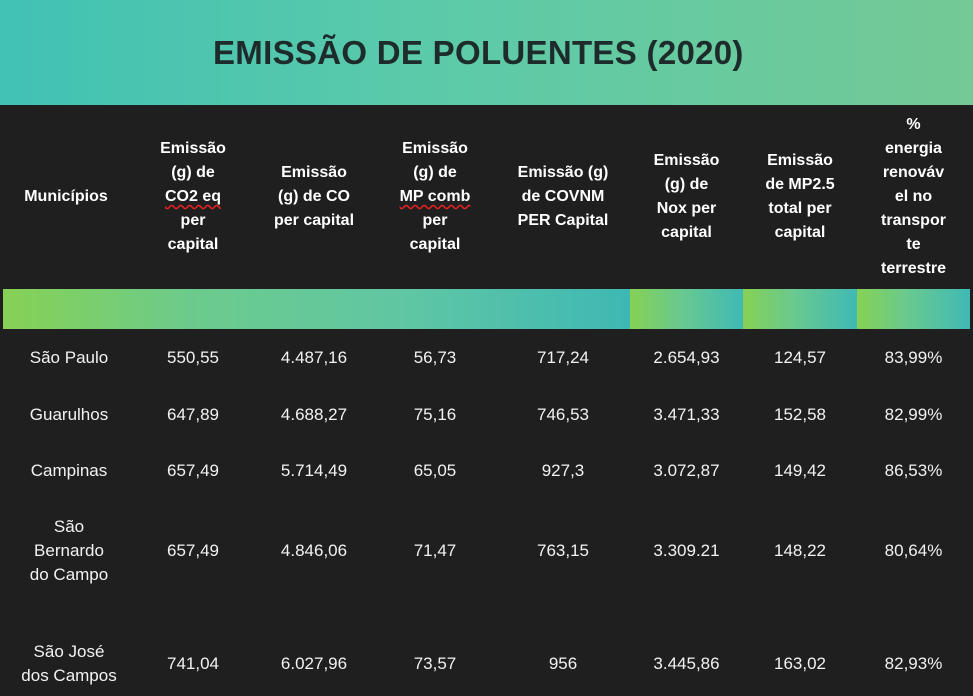  Describe the element at coordinates (435, 663) in the screenshot. I see `table-cell: 73,57` at that location.